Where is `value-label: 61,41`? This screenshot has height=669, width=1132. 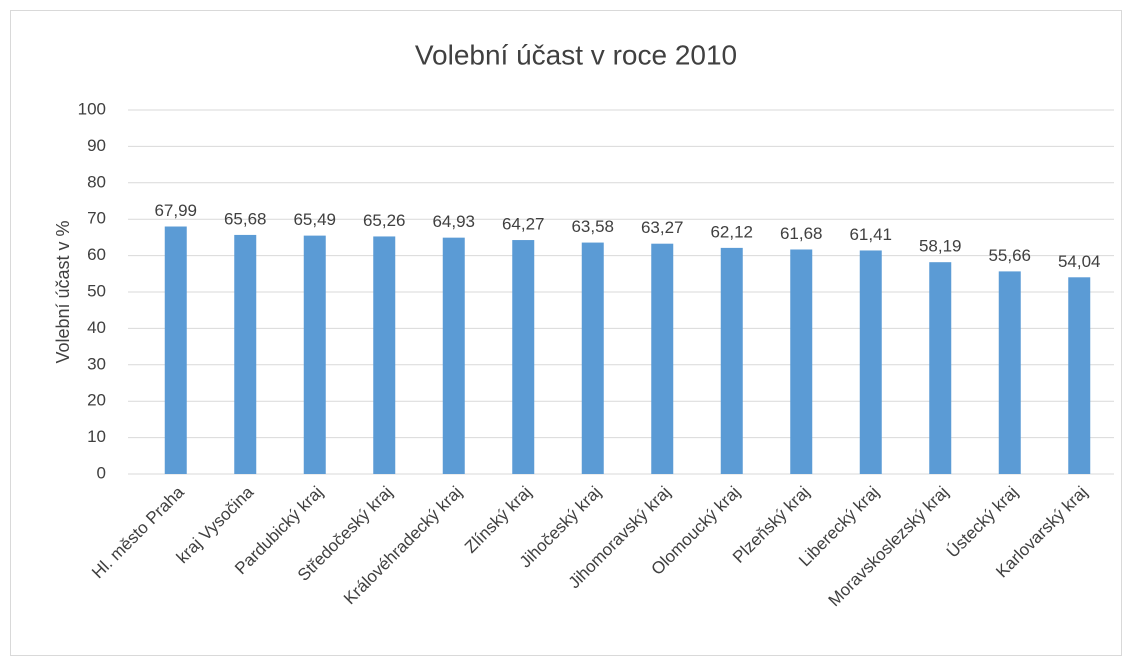 value-label: 61,41 is located at coordinates (870, 234).